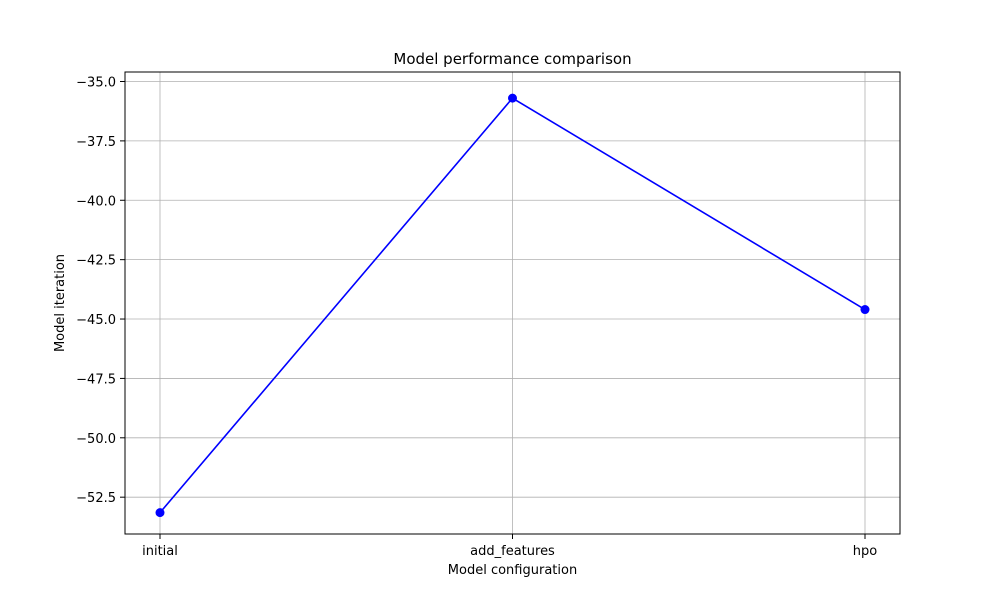  What do you see at coordinates (512, 59) in the screenshot?
I see `chart-title: Model performance comparison` at bounding box center [512, 59].